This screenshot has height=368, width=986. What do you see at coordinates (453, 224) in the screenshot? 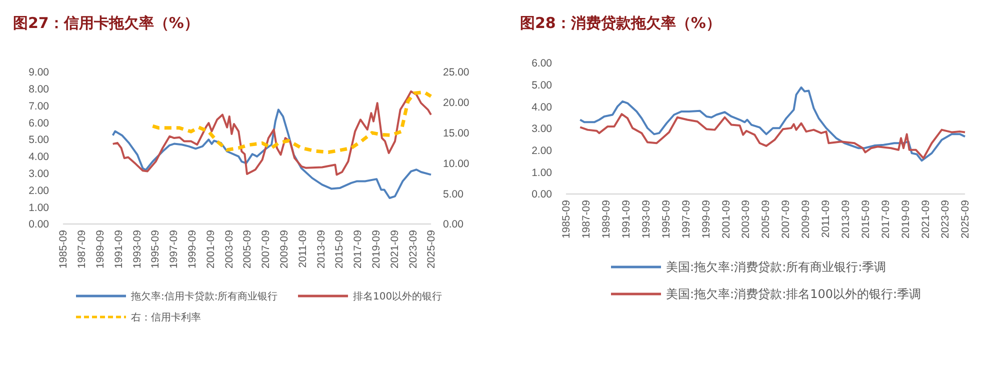
I see `y2-tick-label: 0.00` at bounding box center [453, 224].